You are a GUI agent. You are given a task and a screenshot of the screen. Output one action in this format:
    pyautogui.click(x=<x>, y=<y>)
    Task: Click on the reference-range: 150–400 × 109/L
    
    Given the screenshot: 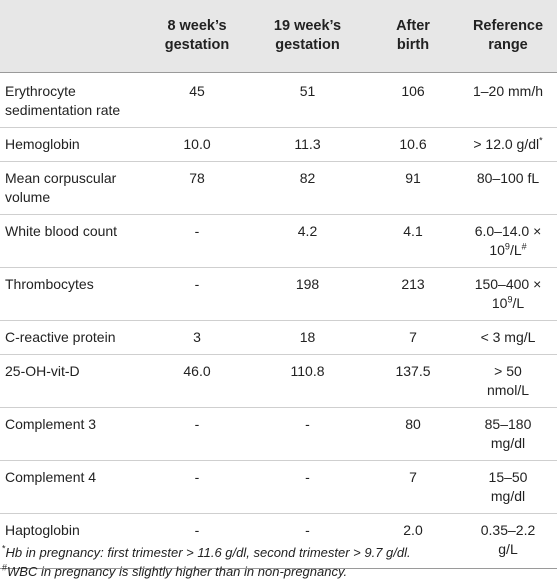 What is the action you would take?
    pyautogui.click(x=508, y=294)
    